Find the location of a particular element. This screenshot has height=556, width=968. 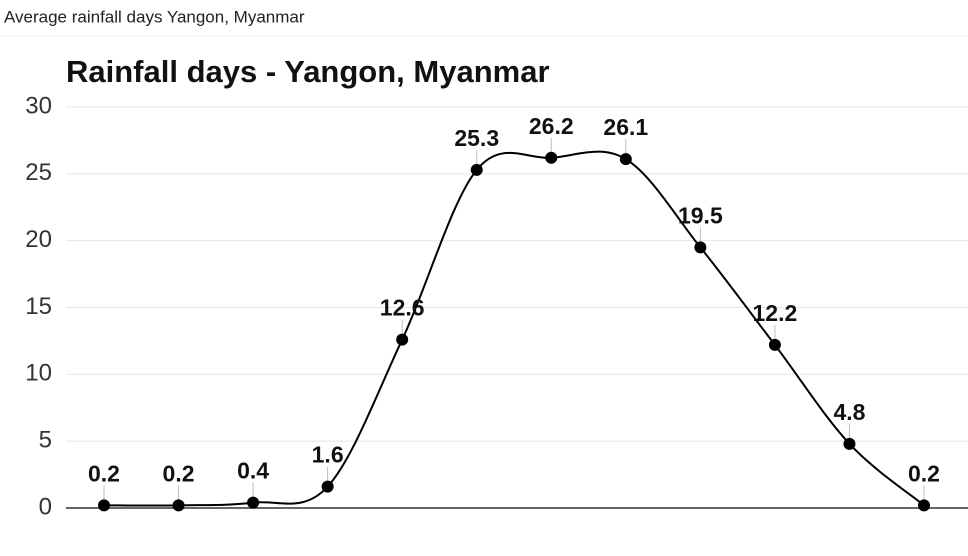

y-tick-label: 30 is located at coordinates (38, 105).